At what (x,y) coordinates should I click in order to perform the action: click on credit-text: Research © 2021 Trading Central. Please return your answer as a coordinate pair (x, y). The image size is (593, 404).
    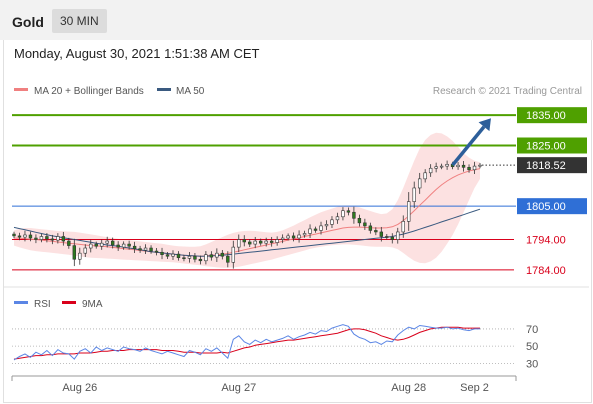
    Looking at the image, I should click on (507, 91).